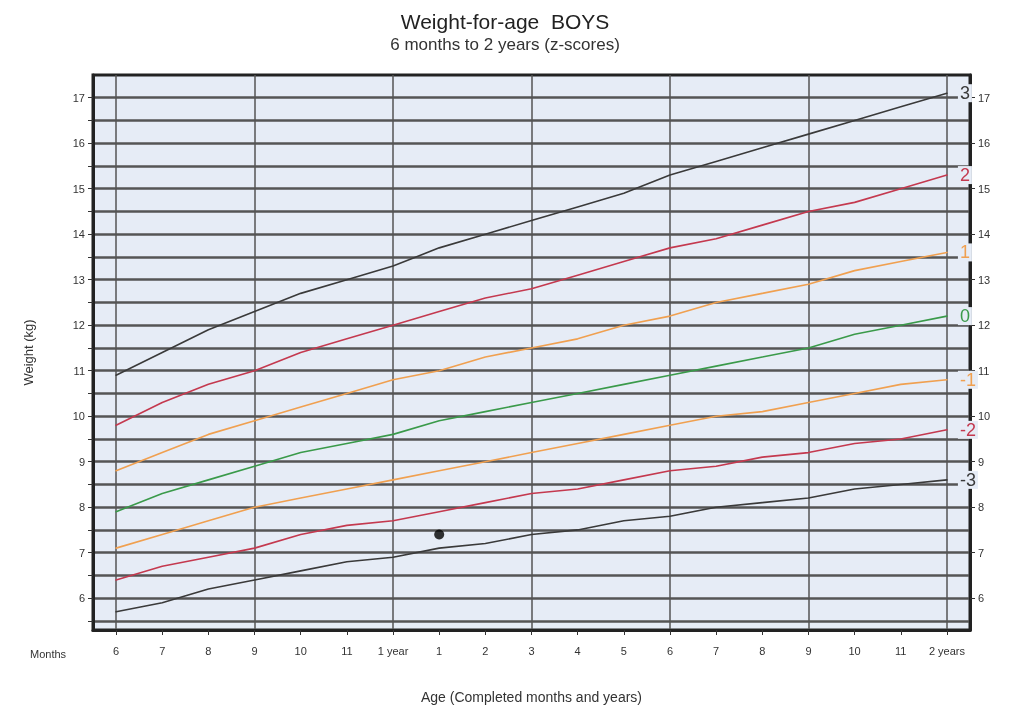 This screenshot has width=1010, height=716. What do you see at coordinates (531, 650) in the screenshot?
I see `x-tick-label: 3` at bounding box center [531, 650].